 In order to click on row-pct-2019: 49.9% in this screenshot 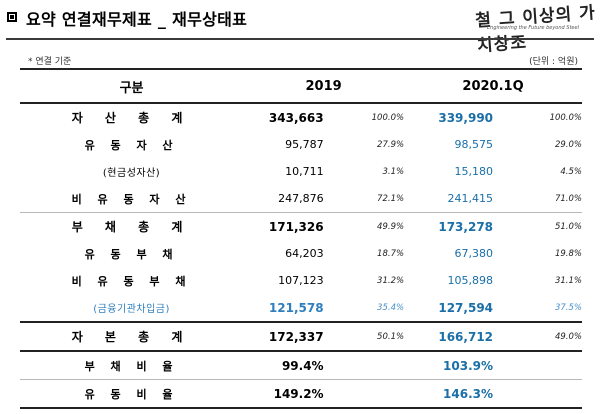, I will do `click(364, 226)`.